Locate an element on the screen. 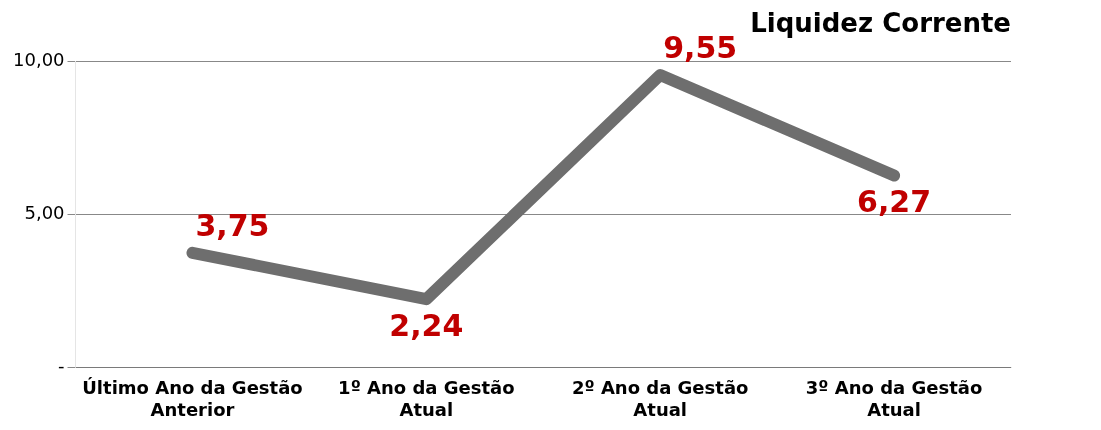 This screenshot has width=1101, height=430. data-label: 9,55 is located at coordinates (700, 47).